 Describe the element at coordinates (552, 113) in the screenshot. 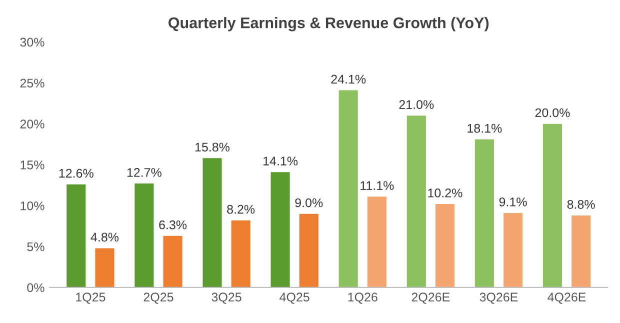

I see `data-label: 20.0%` at that location.